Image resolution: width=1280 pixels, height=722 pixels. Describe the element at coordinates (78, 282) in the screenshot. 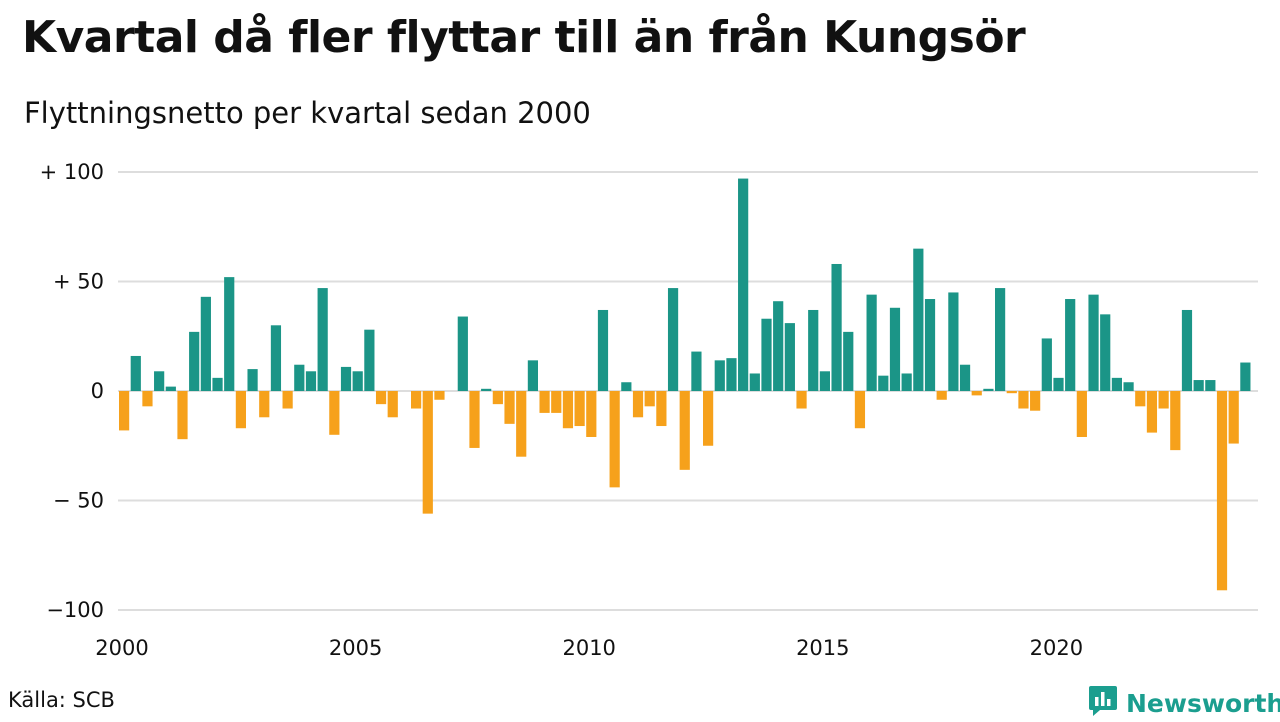

I see `y-tick-label: + 50` at that location.